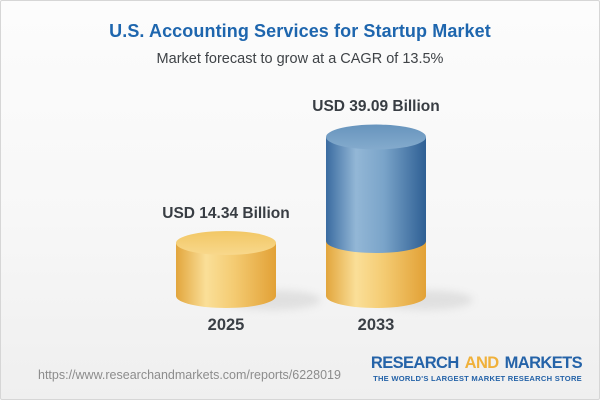 The height and width of the screenshot is (400, 600). What do you see at coordinates (376, 273) in the screenshot?
I see `bar-2033-base-segment` at bounding box center [376, 273].